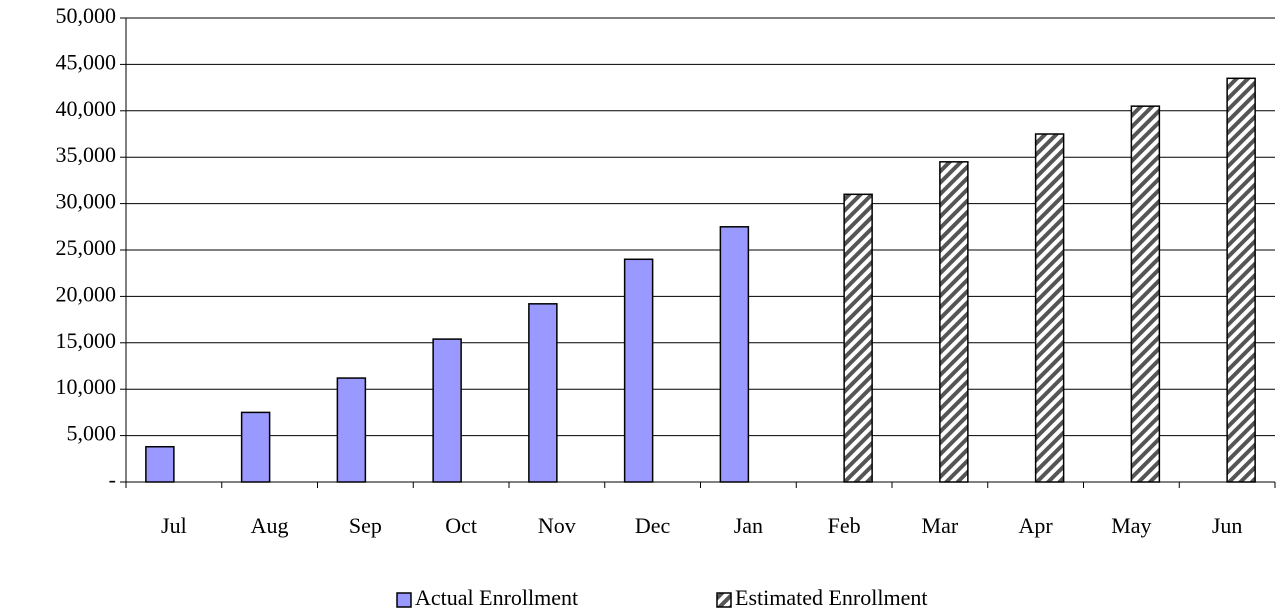  Describe the element at coordinates (844, 525) in the screenshot. I see `x-tick-label: Feb` at that location.